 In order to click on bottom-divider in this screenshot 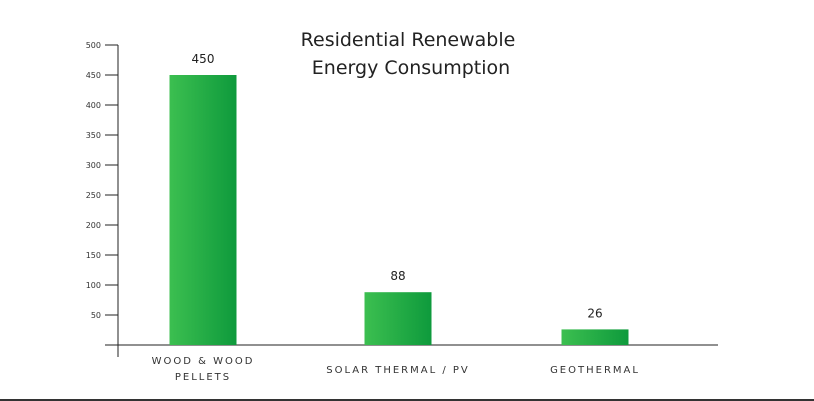, I will do `click(407, 400)`.